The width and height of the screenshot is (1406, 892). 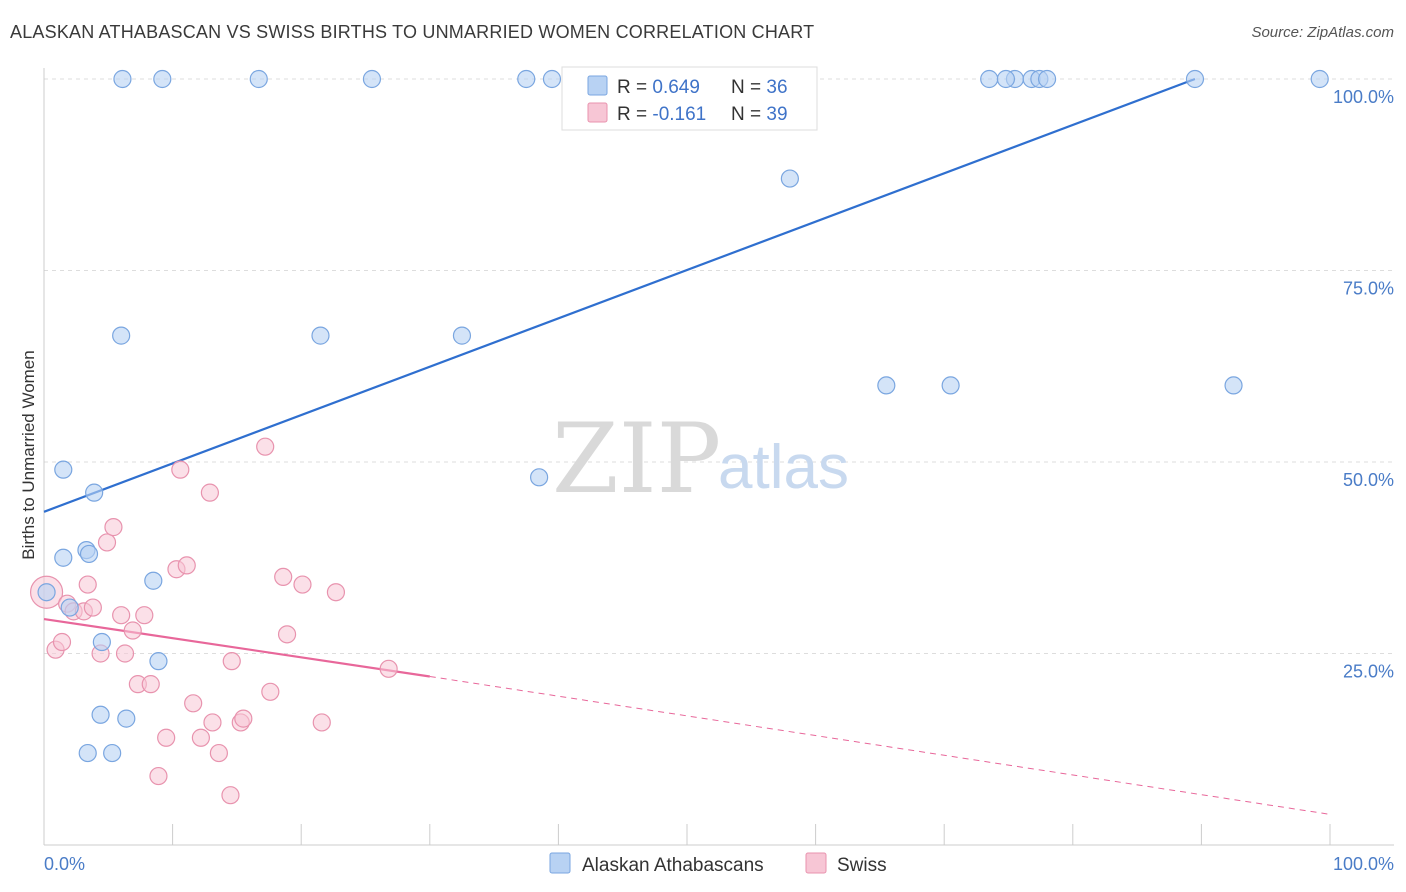 I want to click on x-tick-label-right: 100.0%, so click(x=1363, y=864).